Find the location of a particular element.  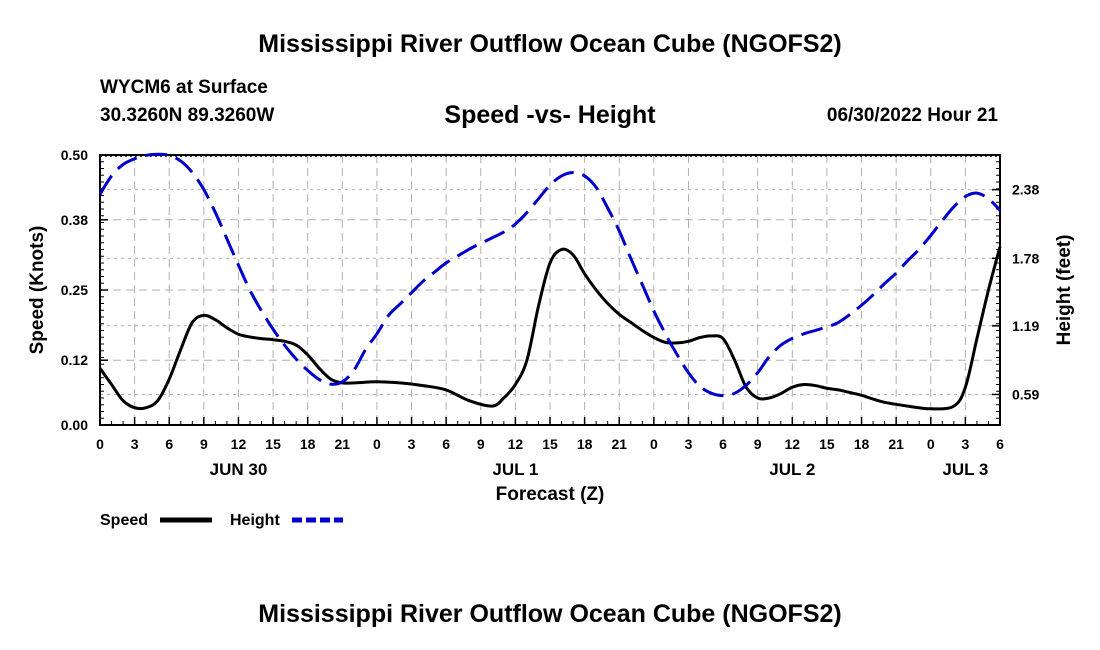

y-tick-label: 0.25 is located at coordinates (74, 290).